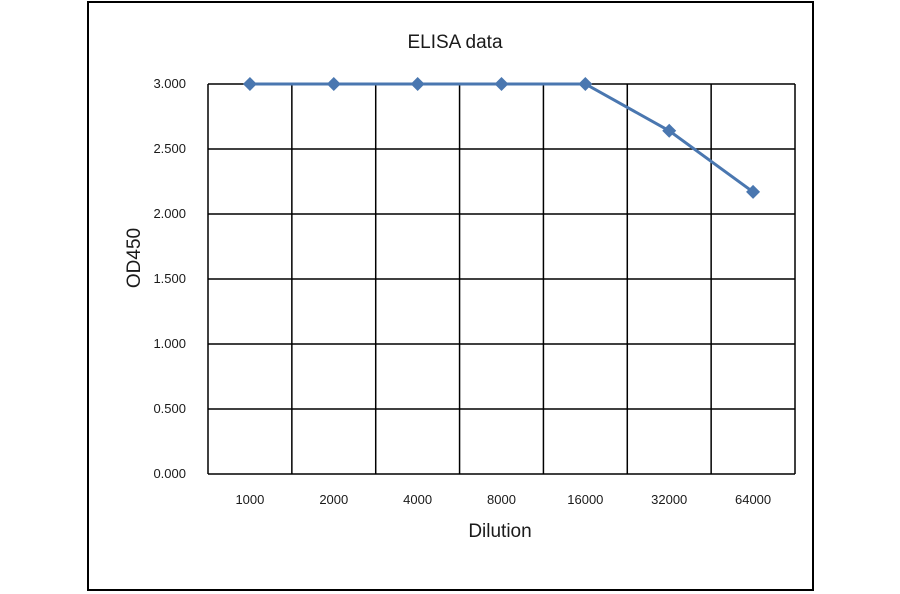 This screenshot has height=594, width=900. Describe the element at coordinates (499, 531) in the screenshot. I see `x-axis-title: Dilution` at that location.